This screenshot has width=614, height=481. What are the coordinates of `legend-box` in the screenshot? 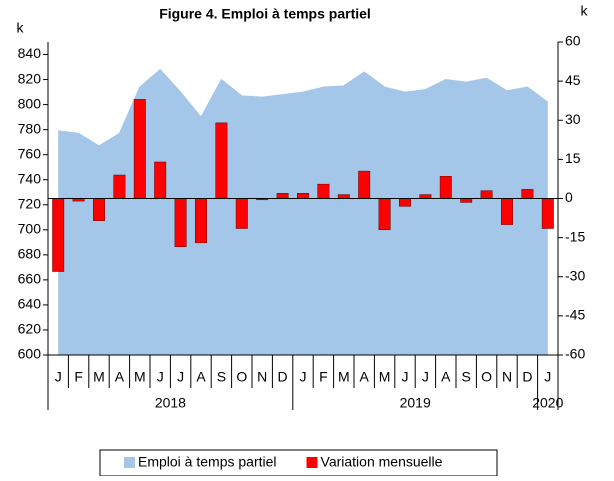 It's located at (298, 463).